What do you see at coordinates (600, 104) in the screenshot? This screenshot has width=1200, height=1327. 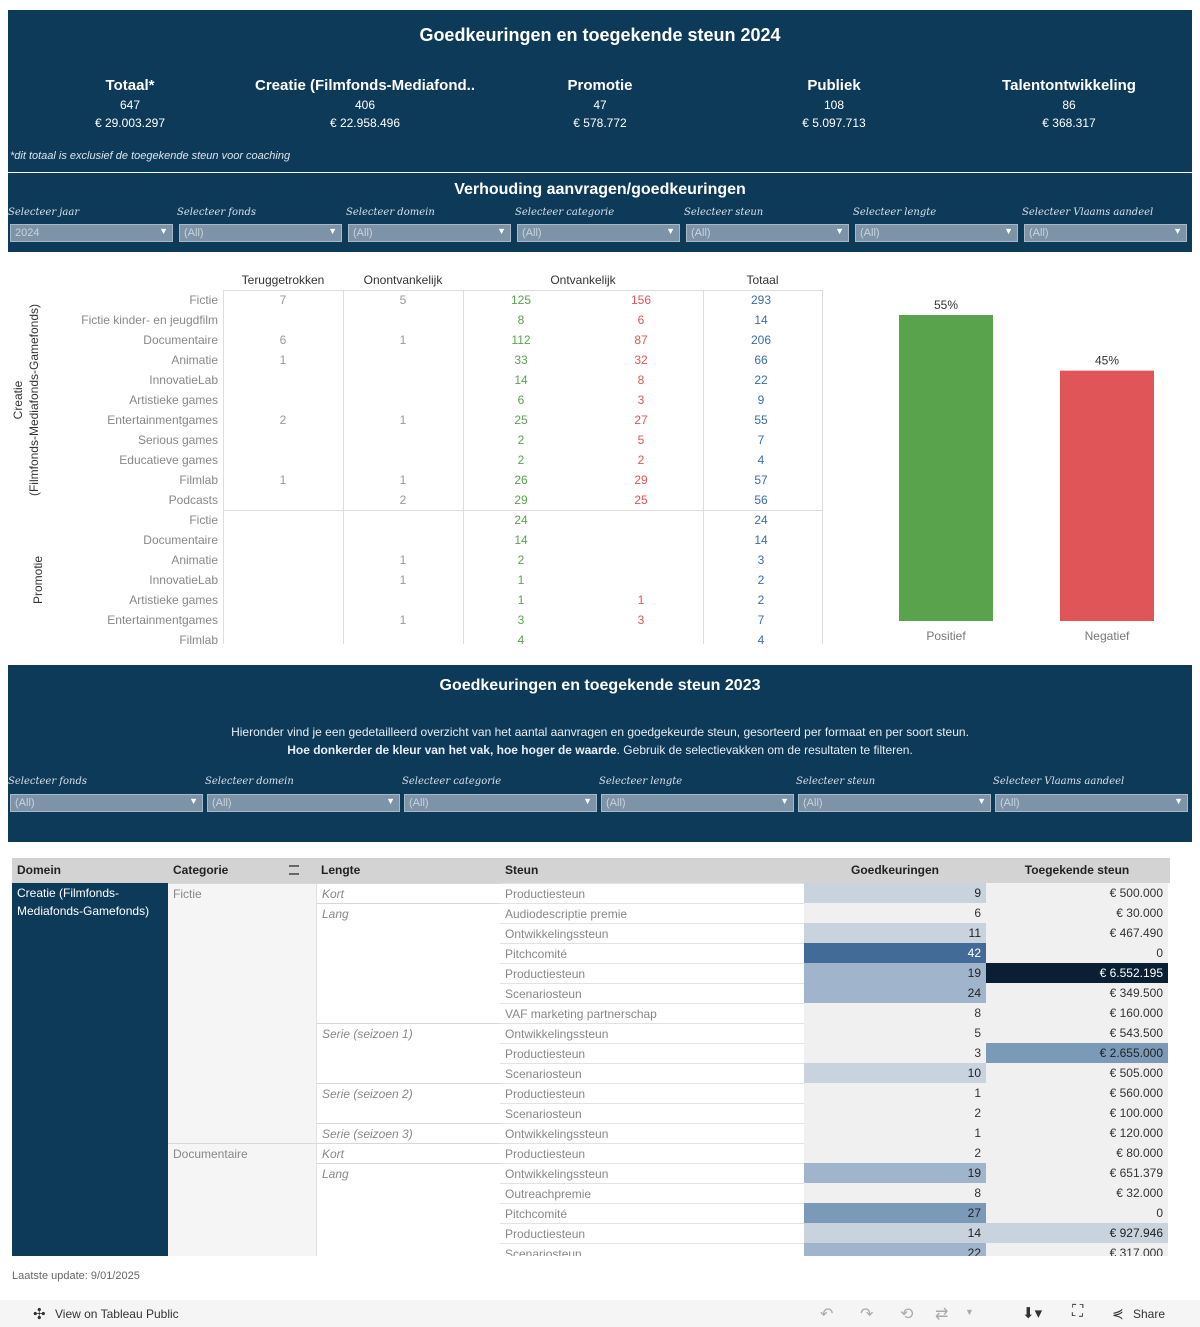 I see `kpi-2: Promotie 47 € 578.772` at bounding box center [600, 104].